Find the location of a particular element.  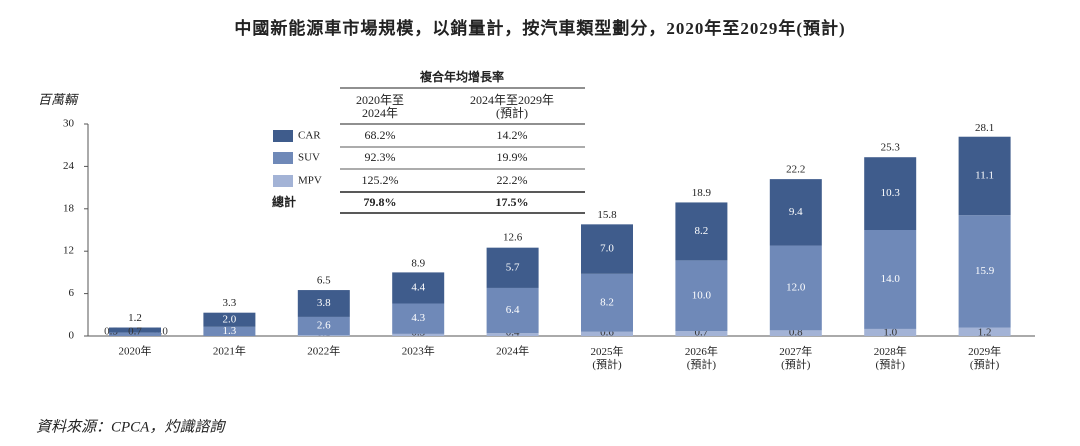

y-tick-label: 0 is located at coordinates (72, 336).